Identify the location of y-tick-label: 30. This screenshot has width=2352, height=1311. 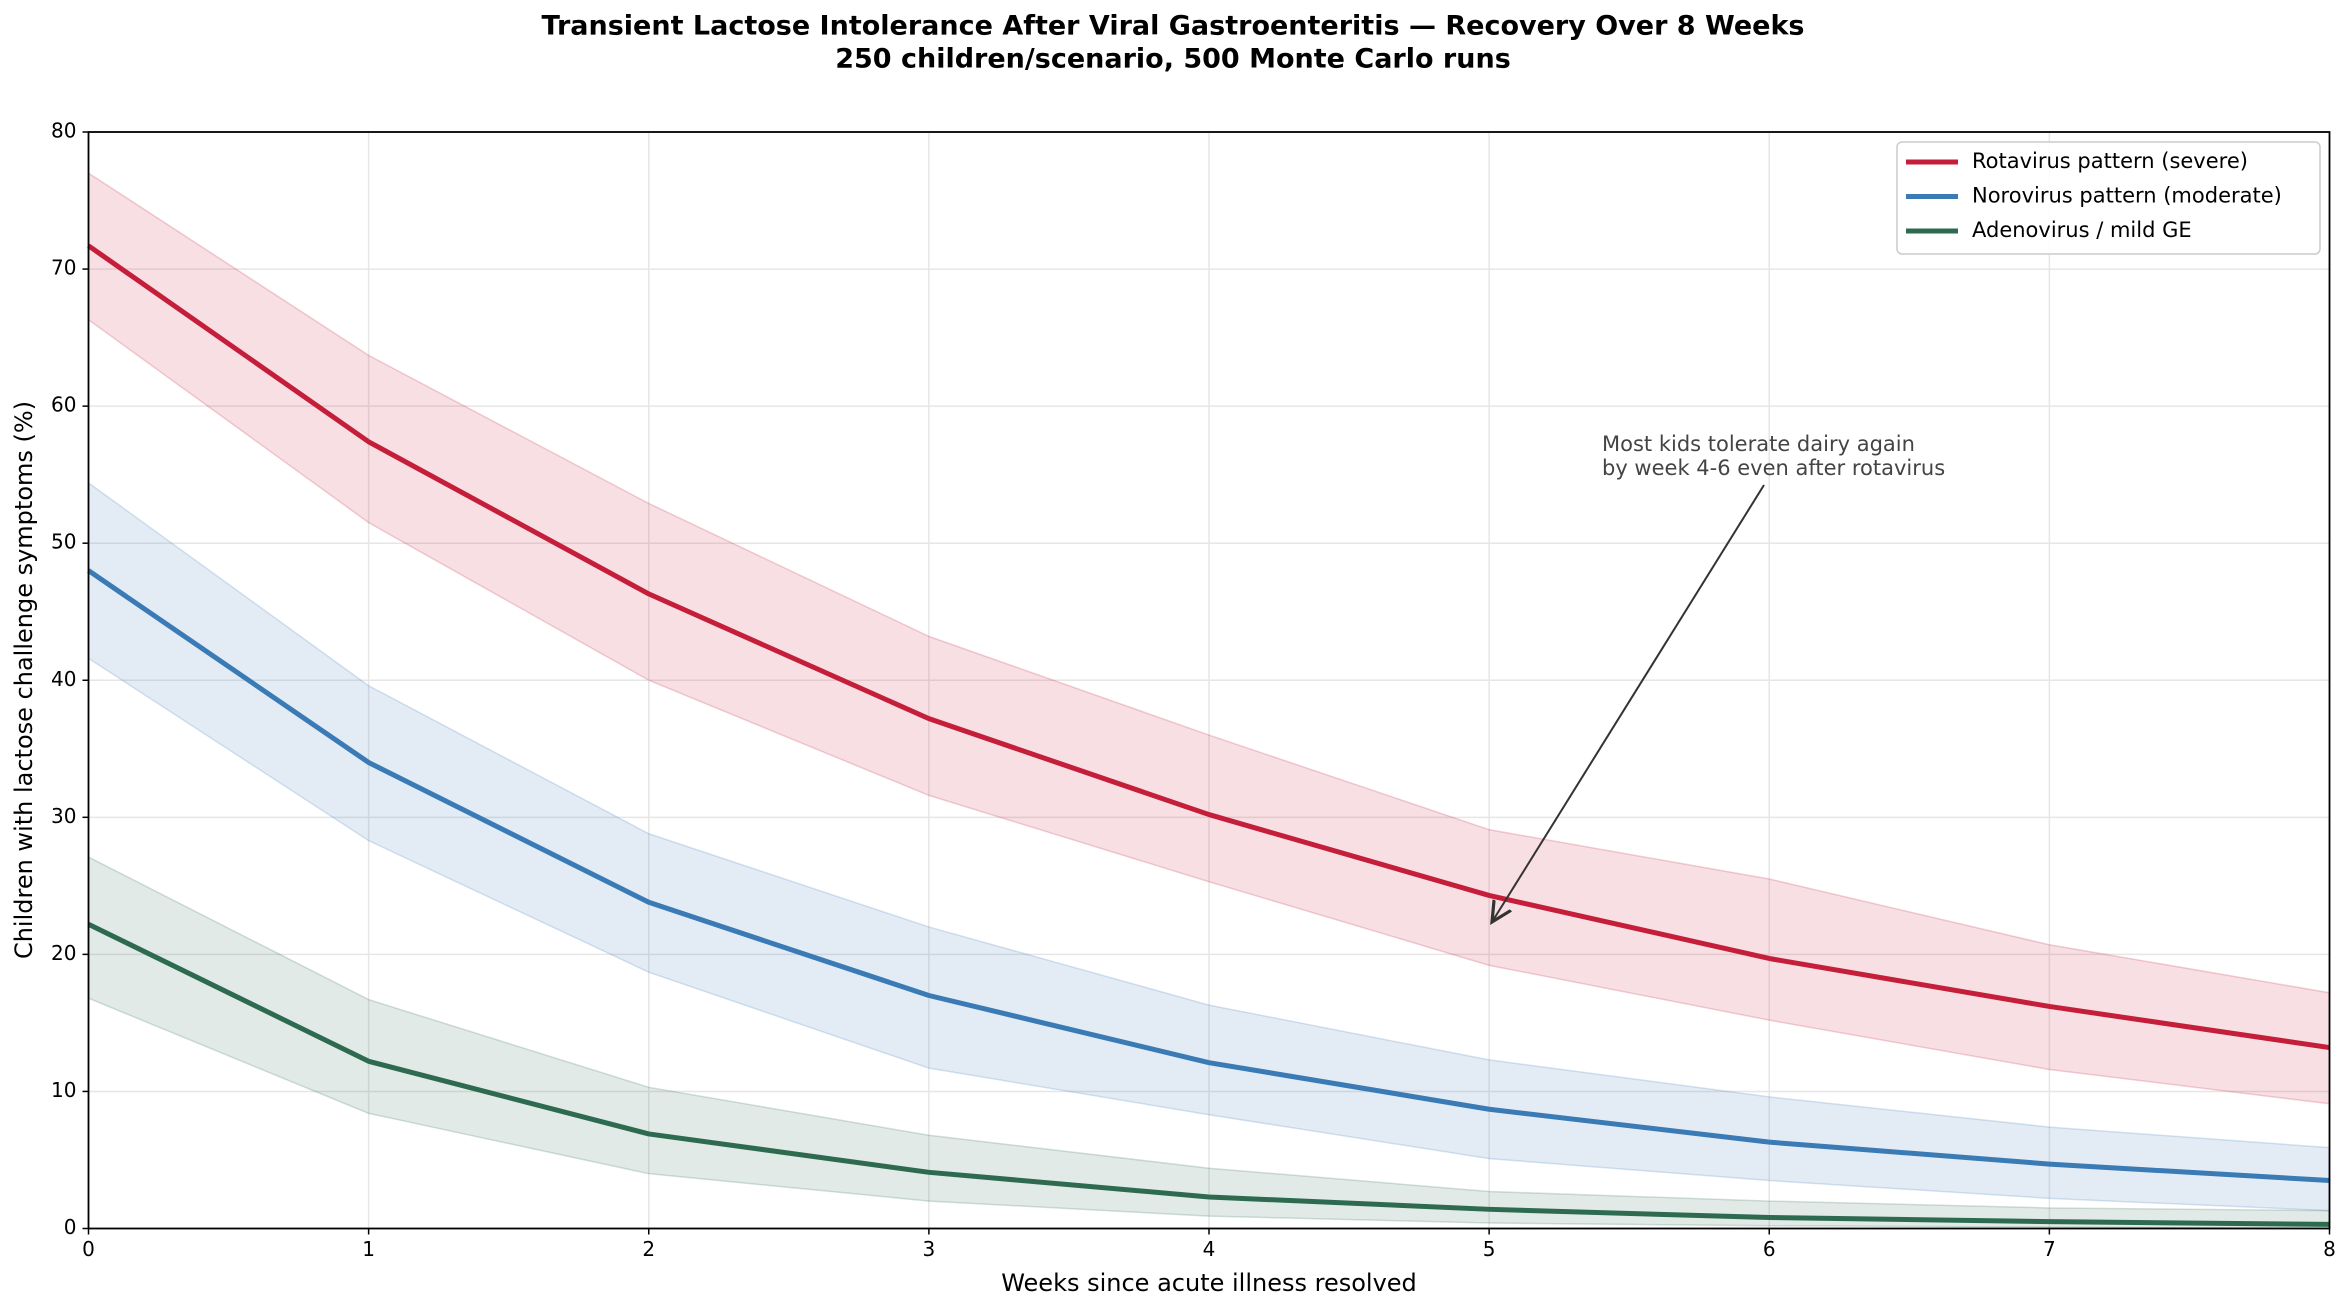
(63, 816).